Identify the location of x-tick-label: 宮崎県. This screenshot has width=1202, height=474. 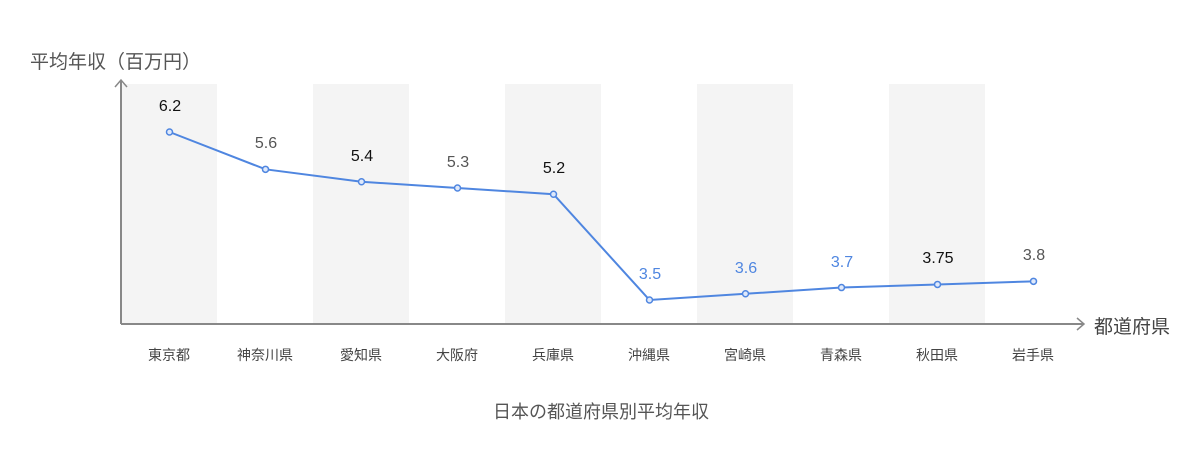
(745, 356).